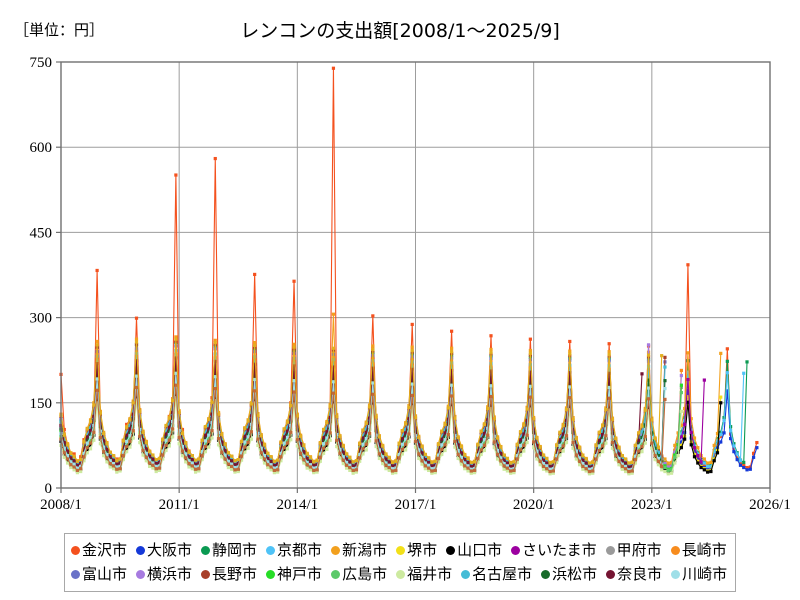  What do you see at coordinates (41, 404) in the screenshot?
I see `y-axis-tick-label: 150` at bounding box center [41, 404].